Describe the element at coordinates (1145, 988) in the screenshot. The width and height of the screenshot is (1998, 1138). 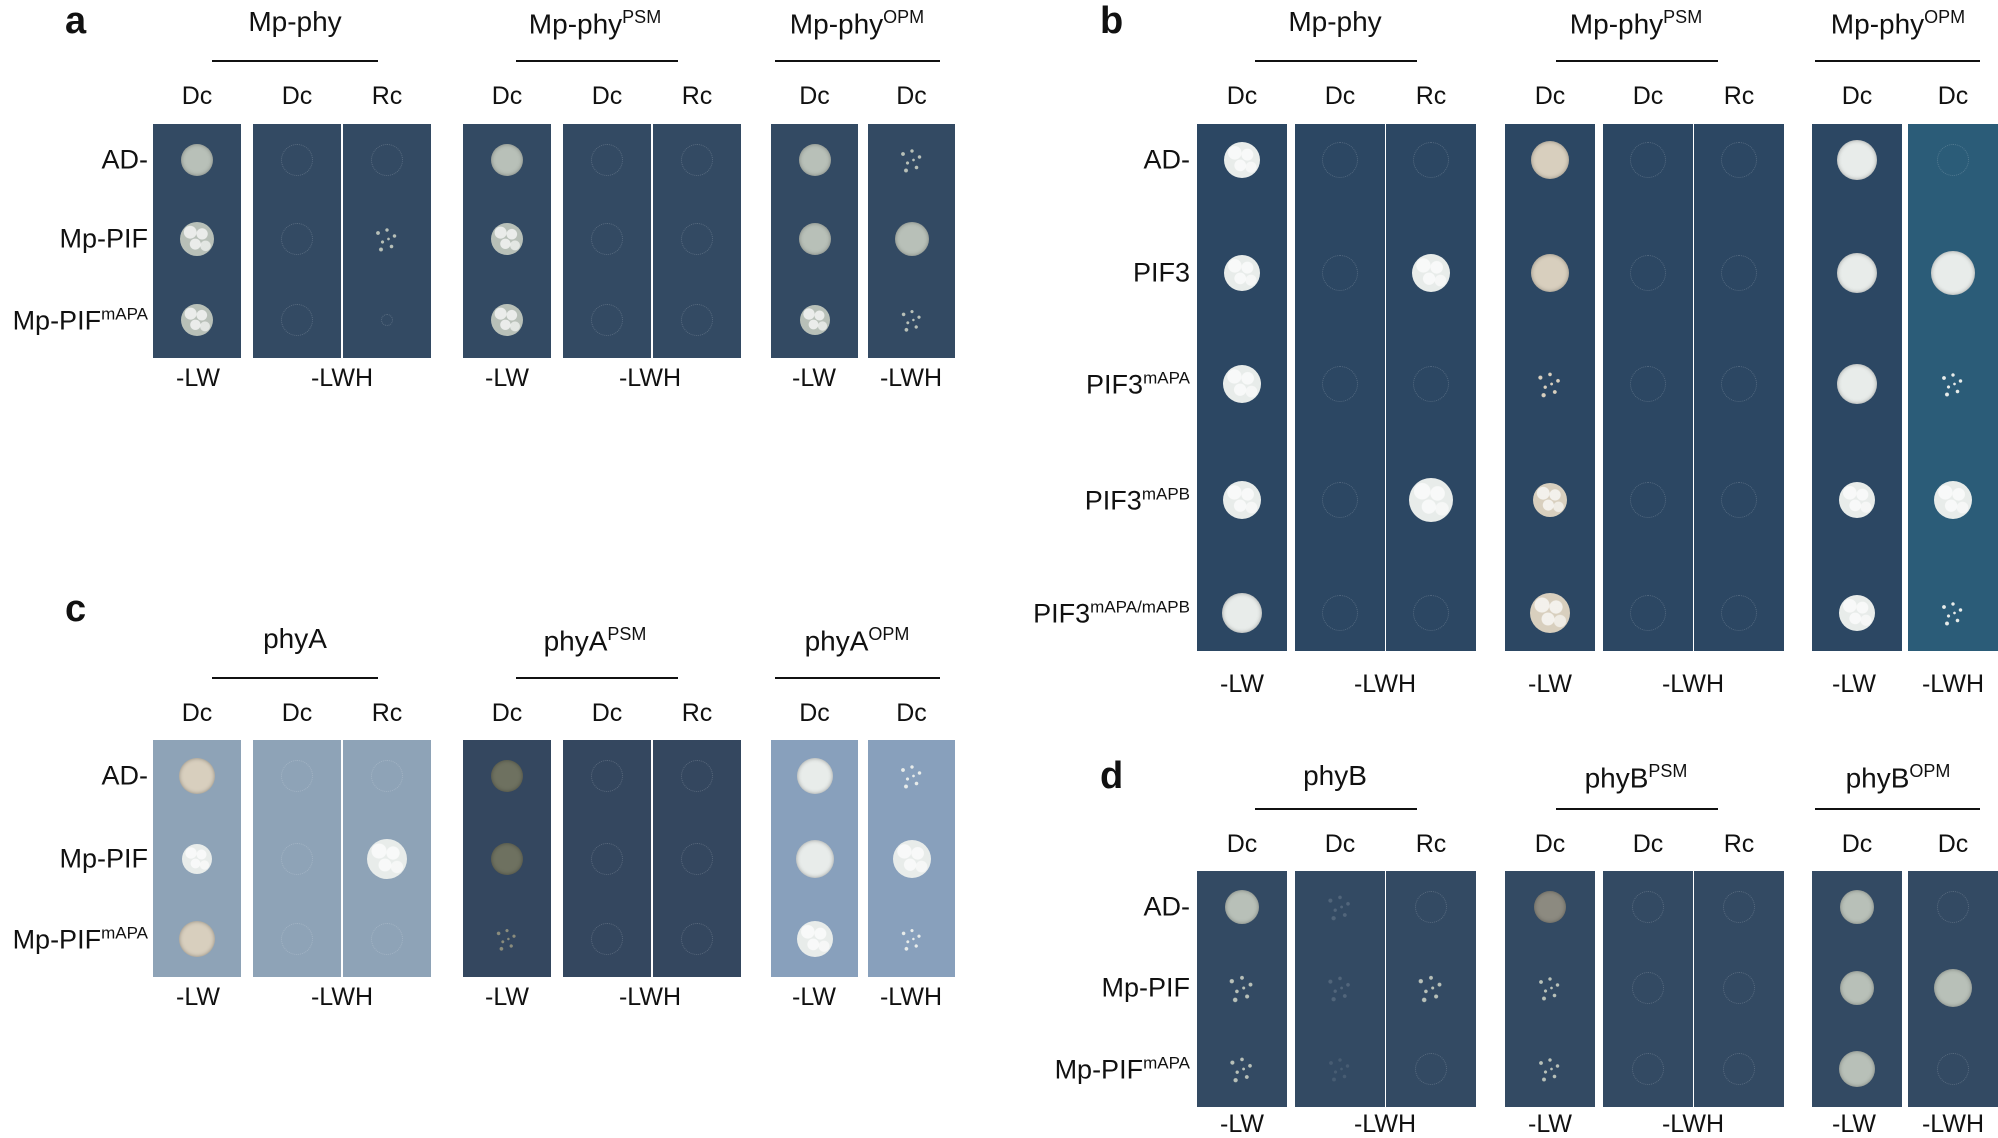
I see `row-label: Mp-PIF` at that location.